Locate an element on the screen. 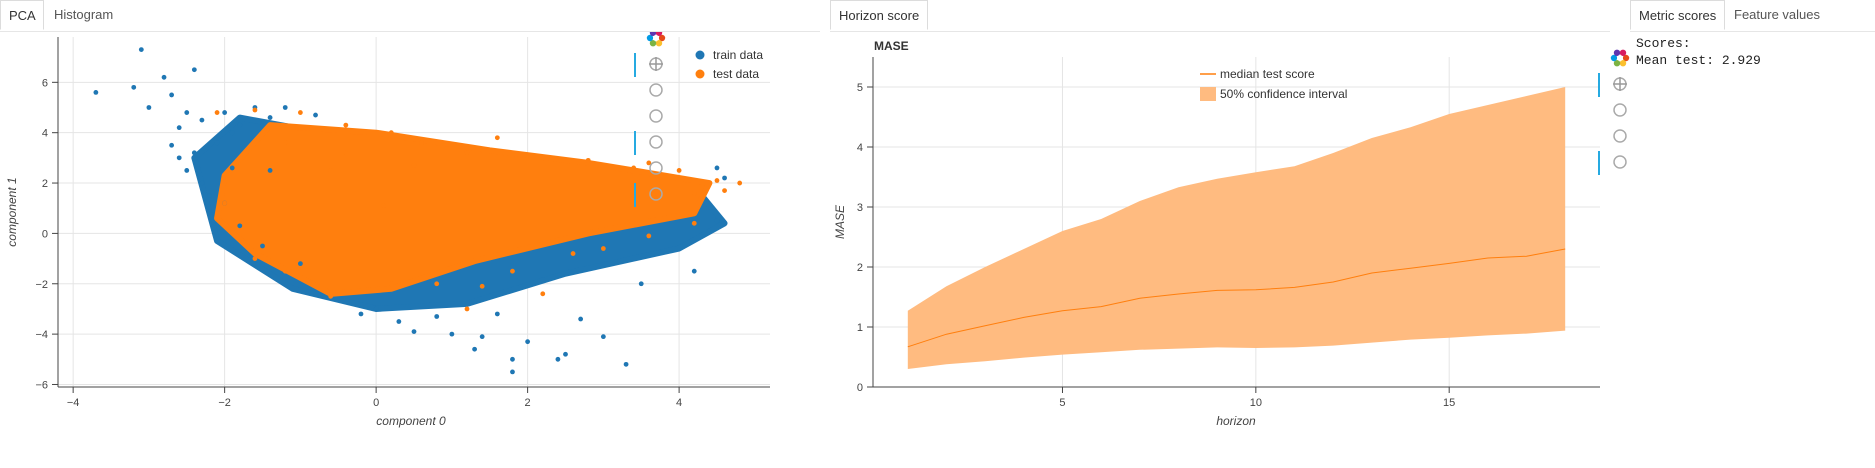 Image resolution: width=1875 pixels, height=468 pixels. tab-pca: PCA is located at coordinates (22, 15).